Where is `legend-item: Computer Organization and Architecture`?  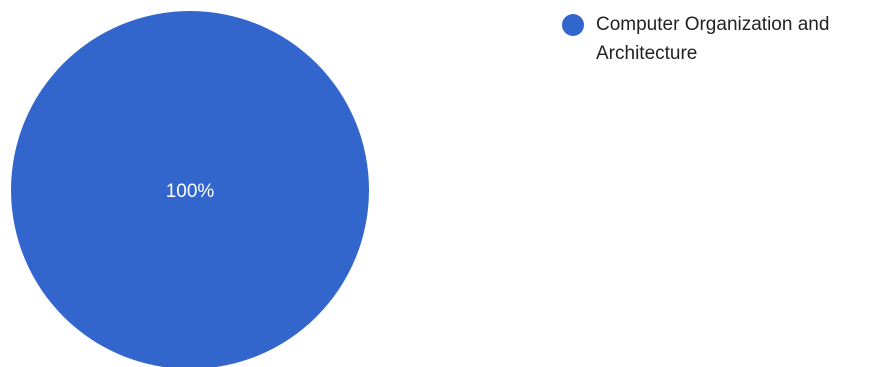
legend-item: Computer Organization and Architecture is located at coordinates (727, 39).